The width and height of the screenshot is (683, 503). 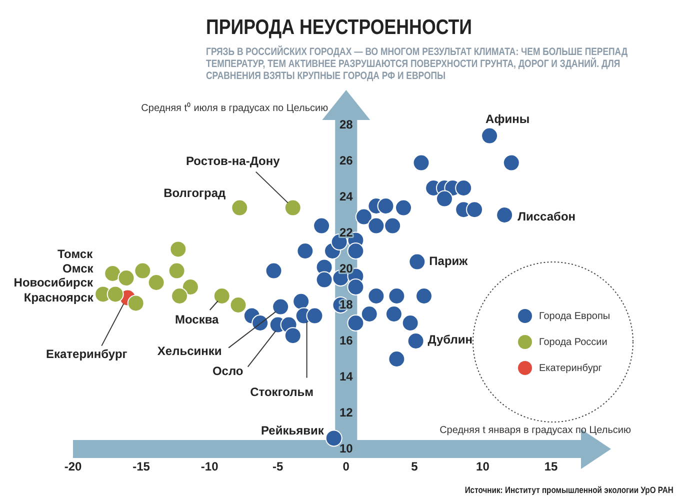 I want to click on annotation: Лиссабон, so click(x=547, y=216).